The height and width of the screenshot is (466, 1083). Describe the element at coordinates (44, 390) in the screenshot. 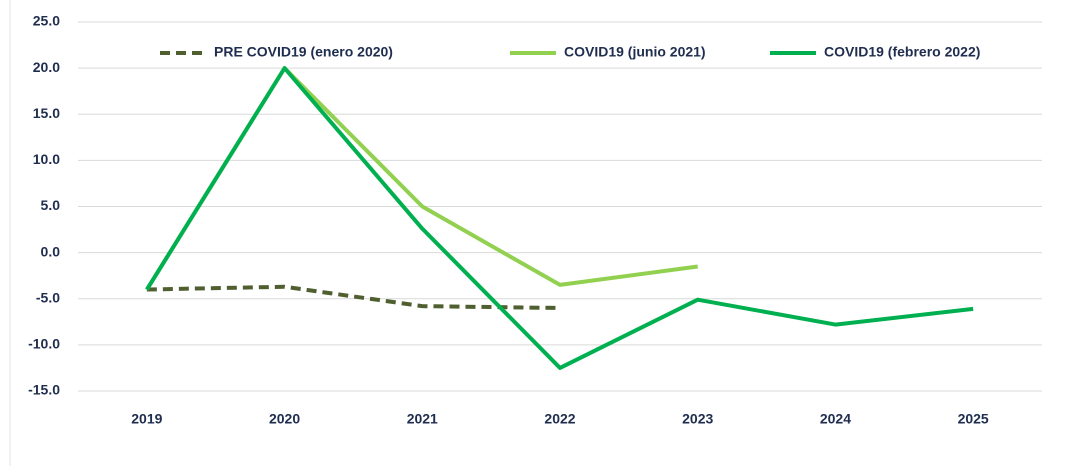

I see `y-tick-label: -15.0` at that location.